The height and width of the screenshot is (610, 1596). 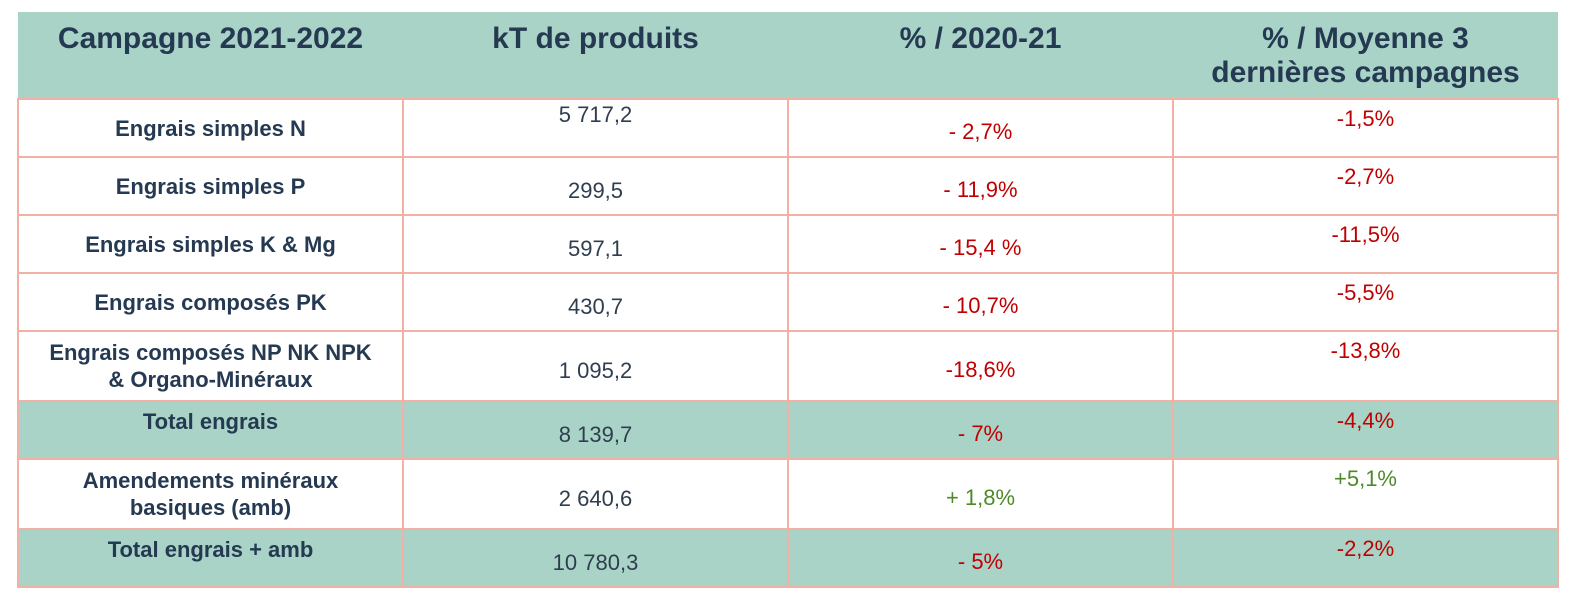 I want to click on header-pct-prev: % / 2020-21, so click(x=980, y=56).